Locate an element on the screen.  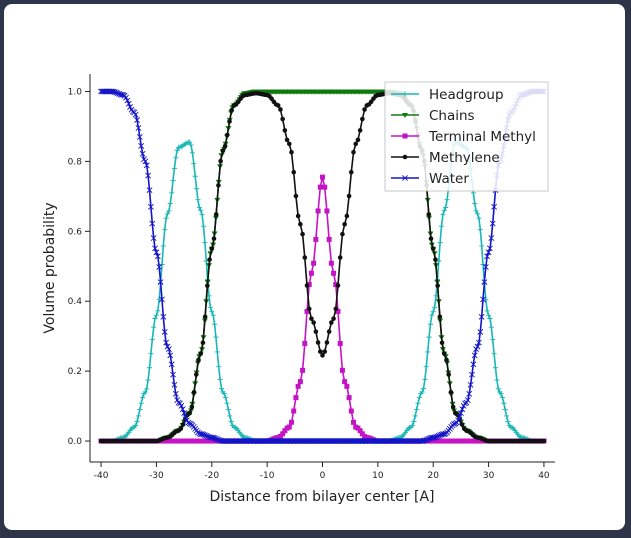
y-tick-label: 1.0 is located at coordinates (75, 92).